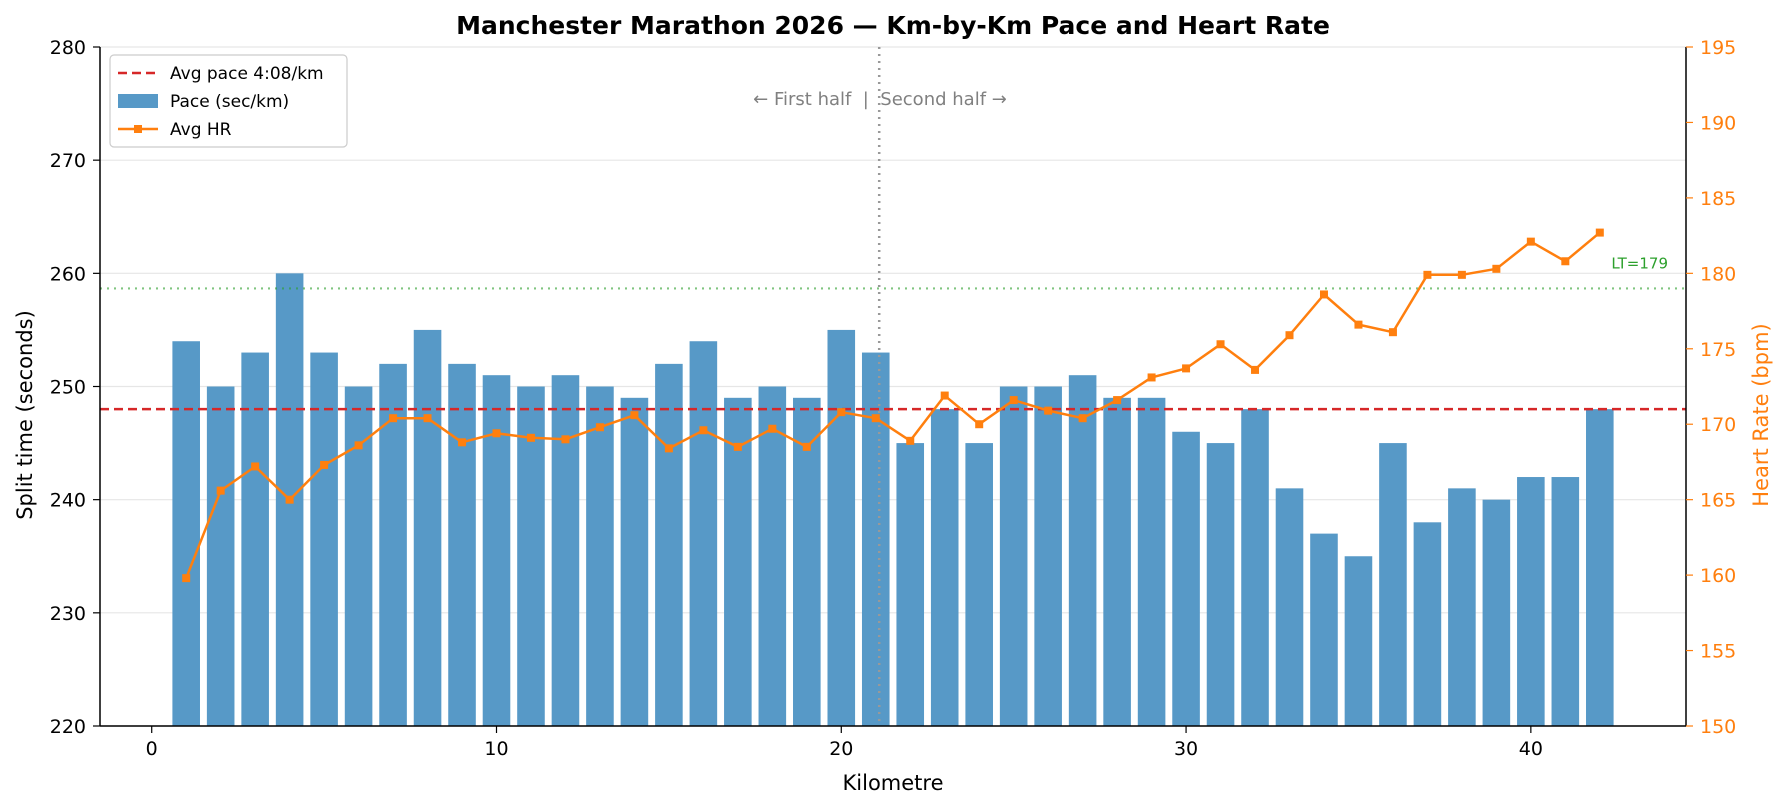  Describe the element at coordinates (25, 415) in the screenshot. I see `y-axis-label: Split time (seconds)` at that location.